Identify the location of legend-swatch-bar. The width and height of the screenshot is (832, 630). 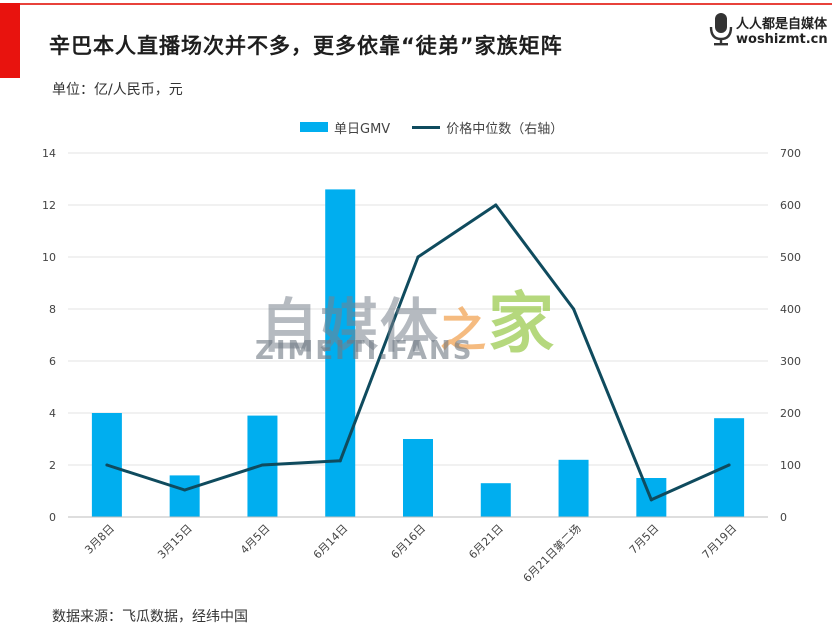
(314, 127).